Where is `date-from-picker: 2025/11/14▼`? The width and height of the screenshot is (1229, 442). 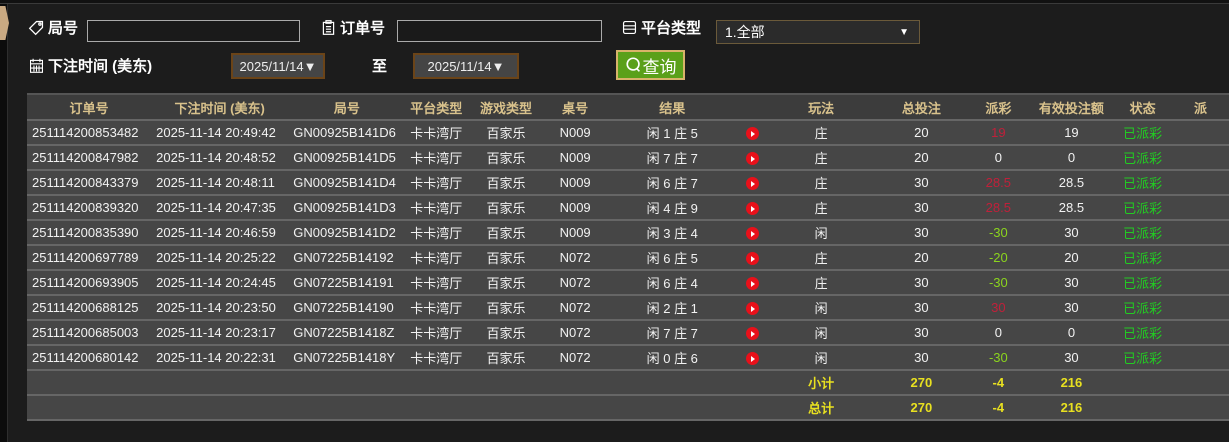
date-from-picker: 2025/11/14▼ is located at coordinates (278, 66).